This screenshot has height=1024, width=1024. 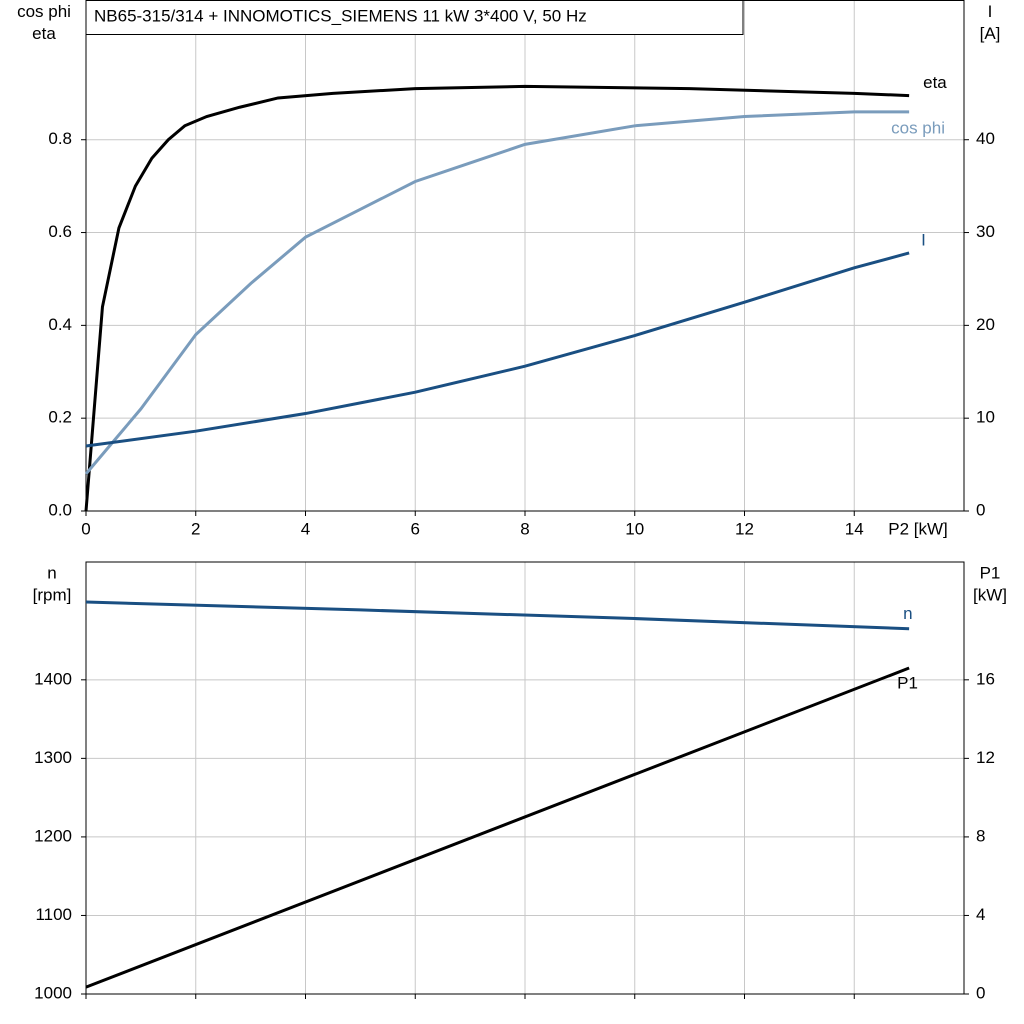 What do you see at coordinates (53, 992) in the screenshot?
I see `y-tick-label: 1000` at bounding box center [53, 992].